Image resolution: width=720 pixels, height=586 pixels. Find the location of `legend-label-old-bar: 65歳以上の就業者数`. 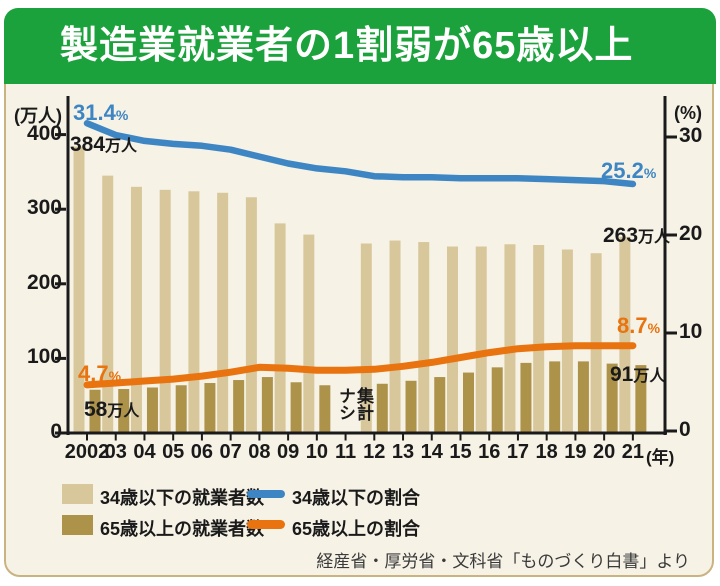

legend-label-old-bar: 65歳以上の就業者数 is located at coordinates (182, 529).